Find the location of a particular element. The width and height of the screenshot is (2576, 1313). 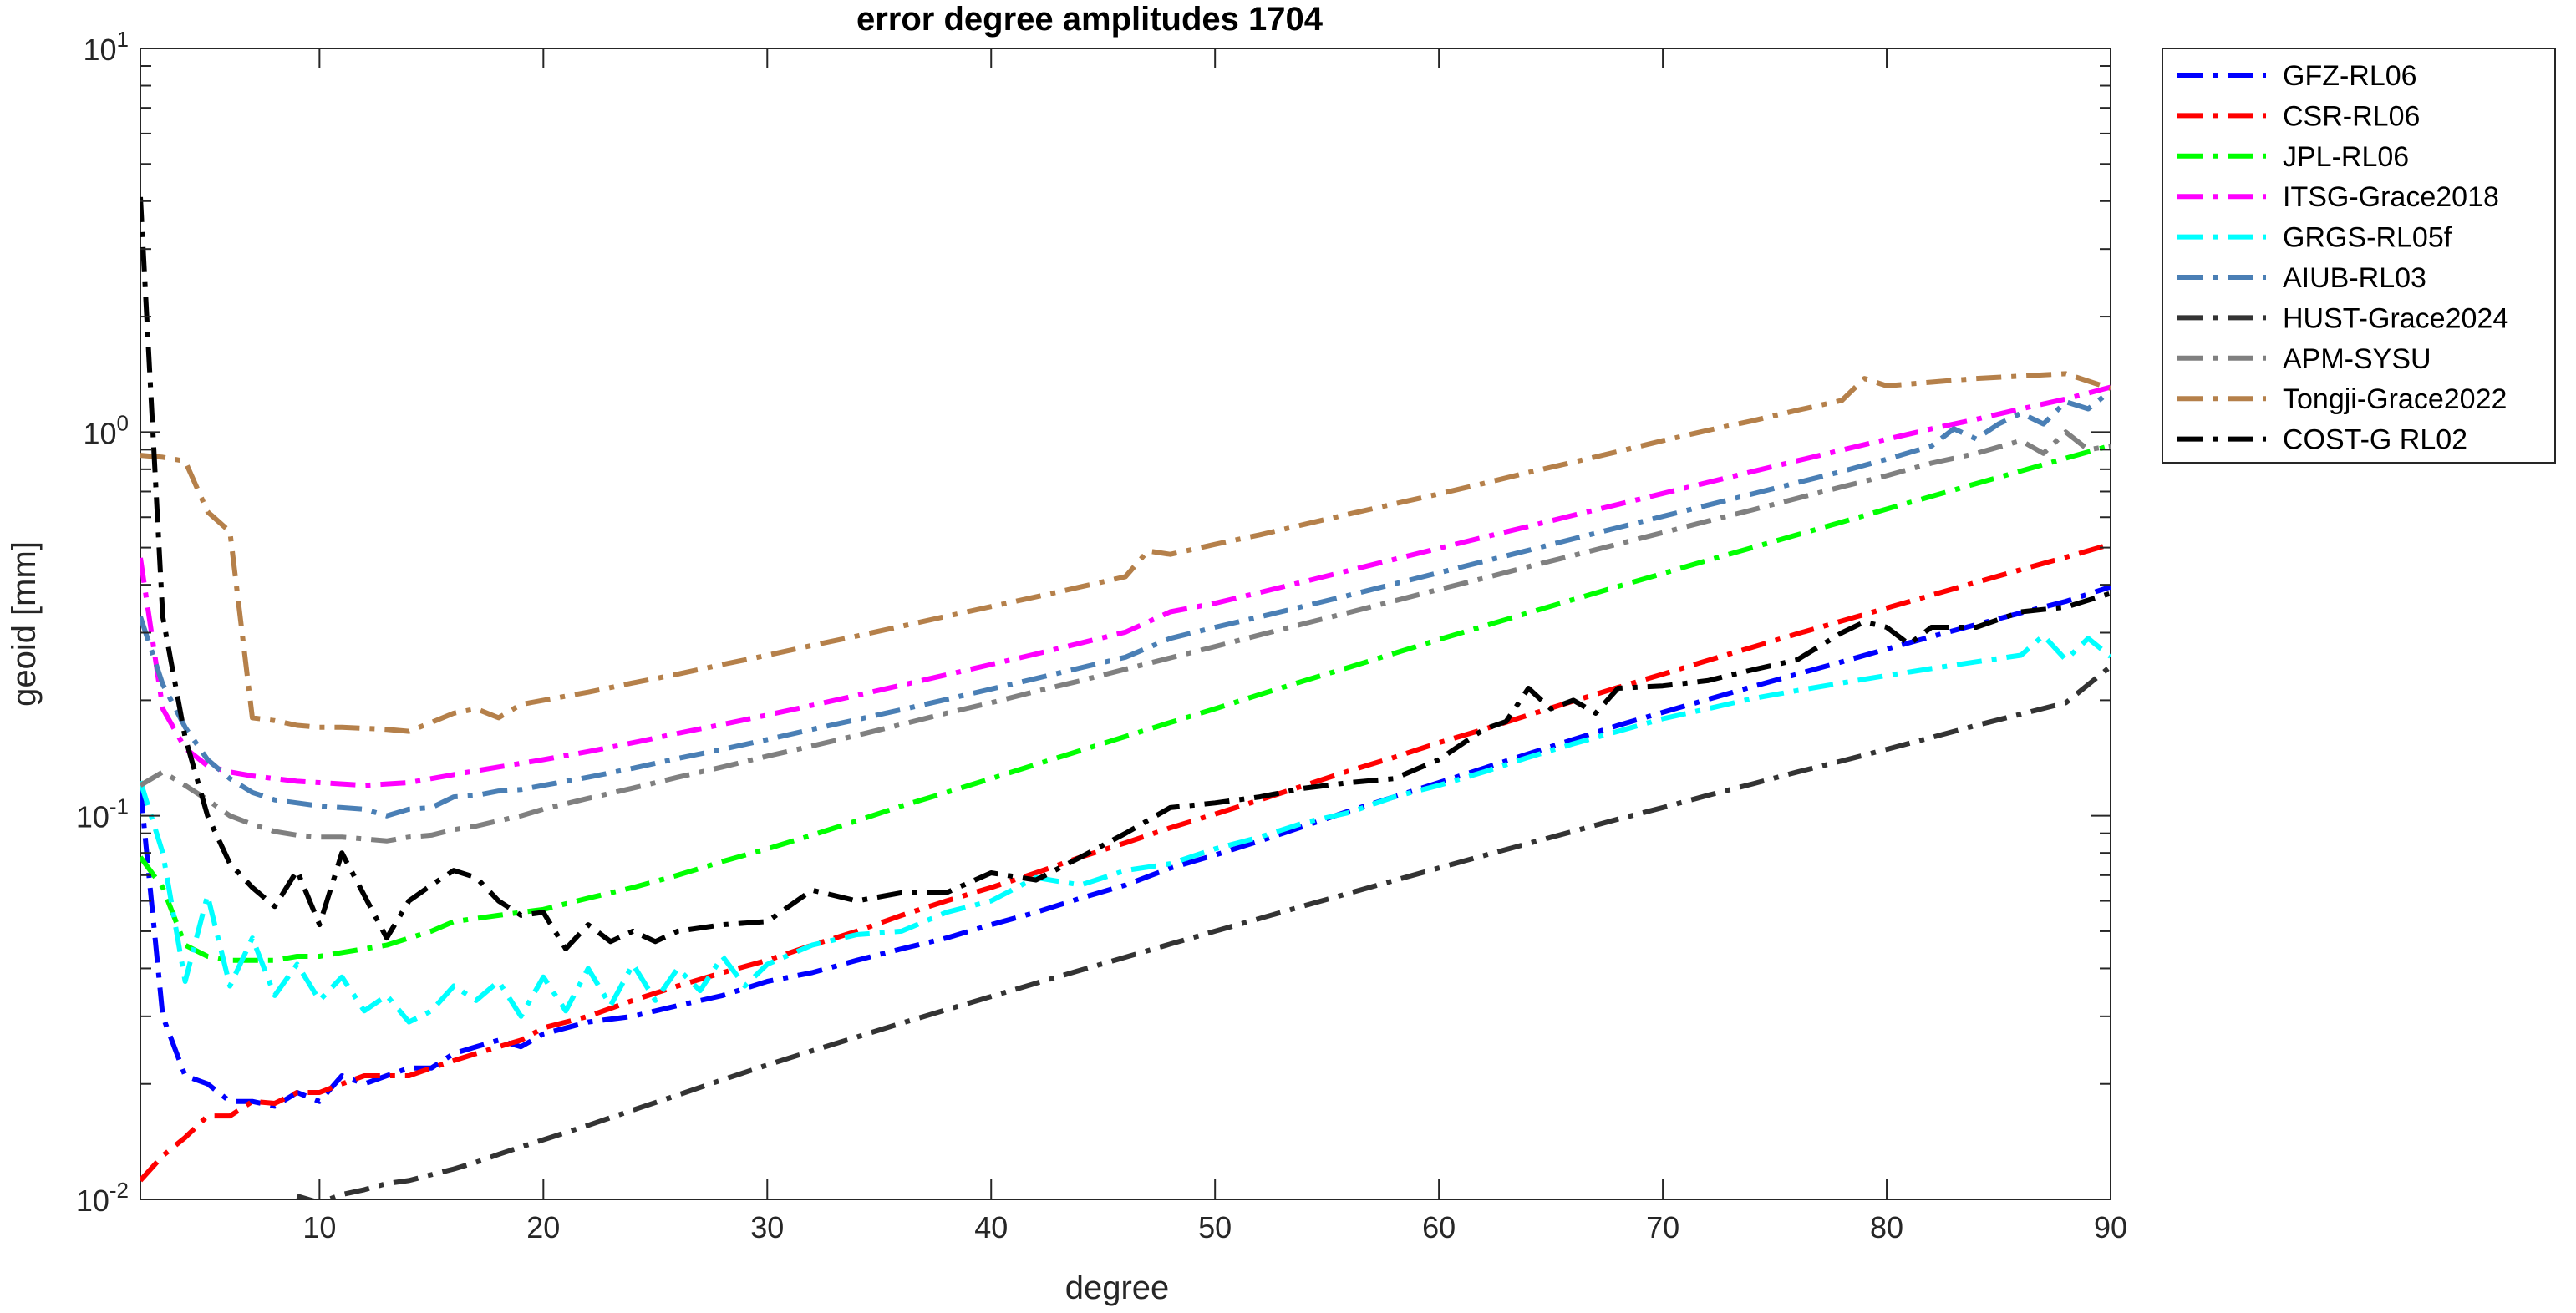

x-tick-label: 70 is located at coordinates (1662, 1227).